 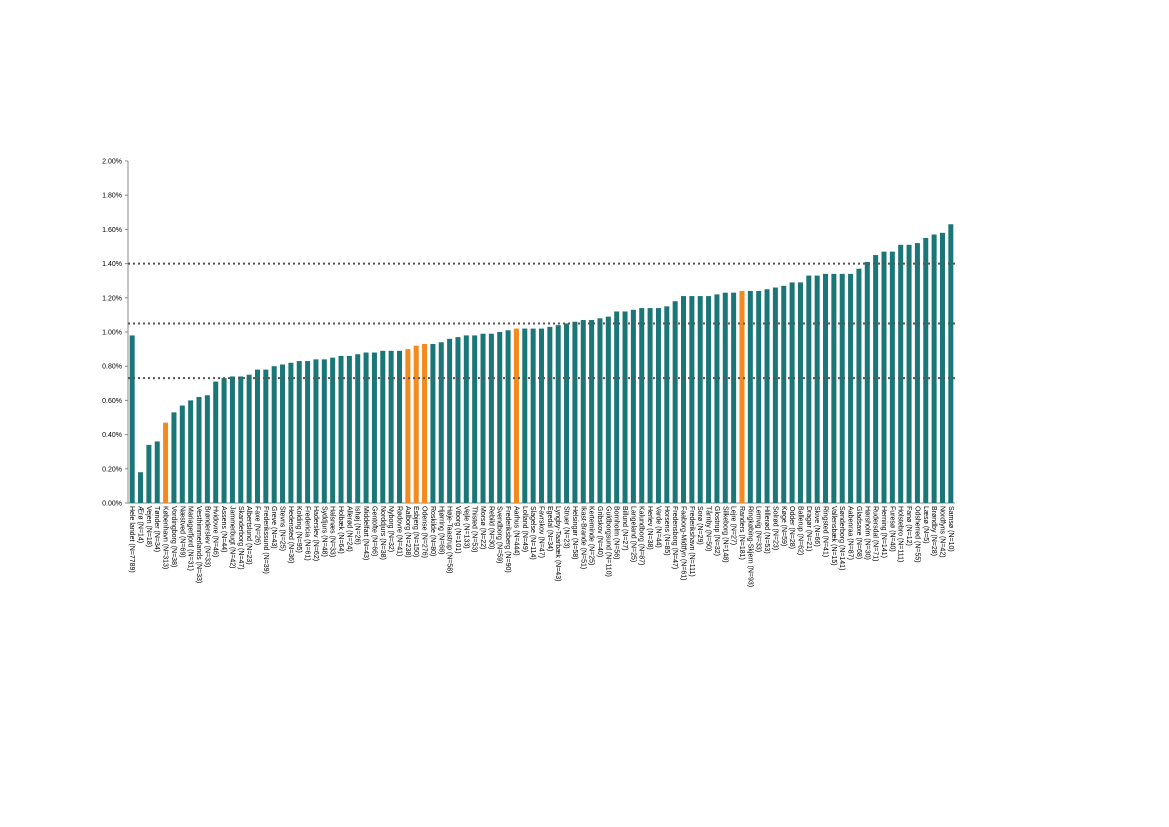 I want to click on y-tick-label: 1.20%, so click(x=112, y=298).